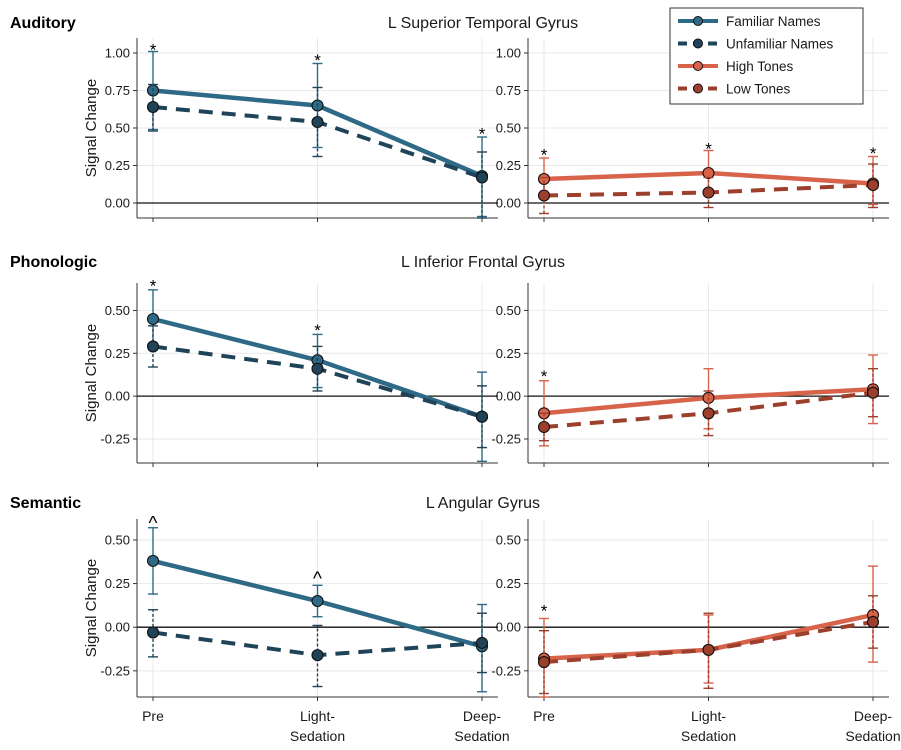 The width and height of the screenshot is (901, 750). Describe the element at coordinates (483, 23) in the screenshot. I see `chart-title: L Superior Temporal Gyrus` at that location.